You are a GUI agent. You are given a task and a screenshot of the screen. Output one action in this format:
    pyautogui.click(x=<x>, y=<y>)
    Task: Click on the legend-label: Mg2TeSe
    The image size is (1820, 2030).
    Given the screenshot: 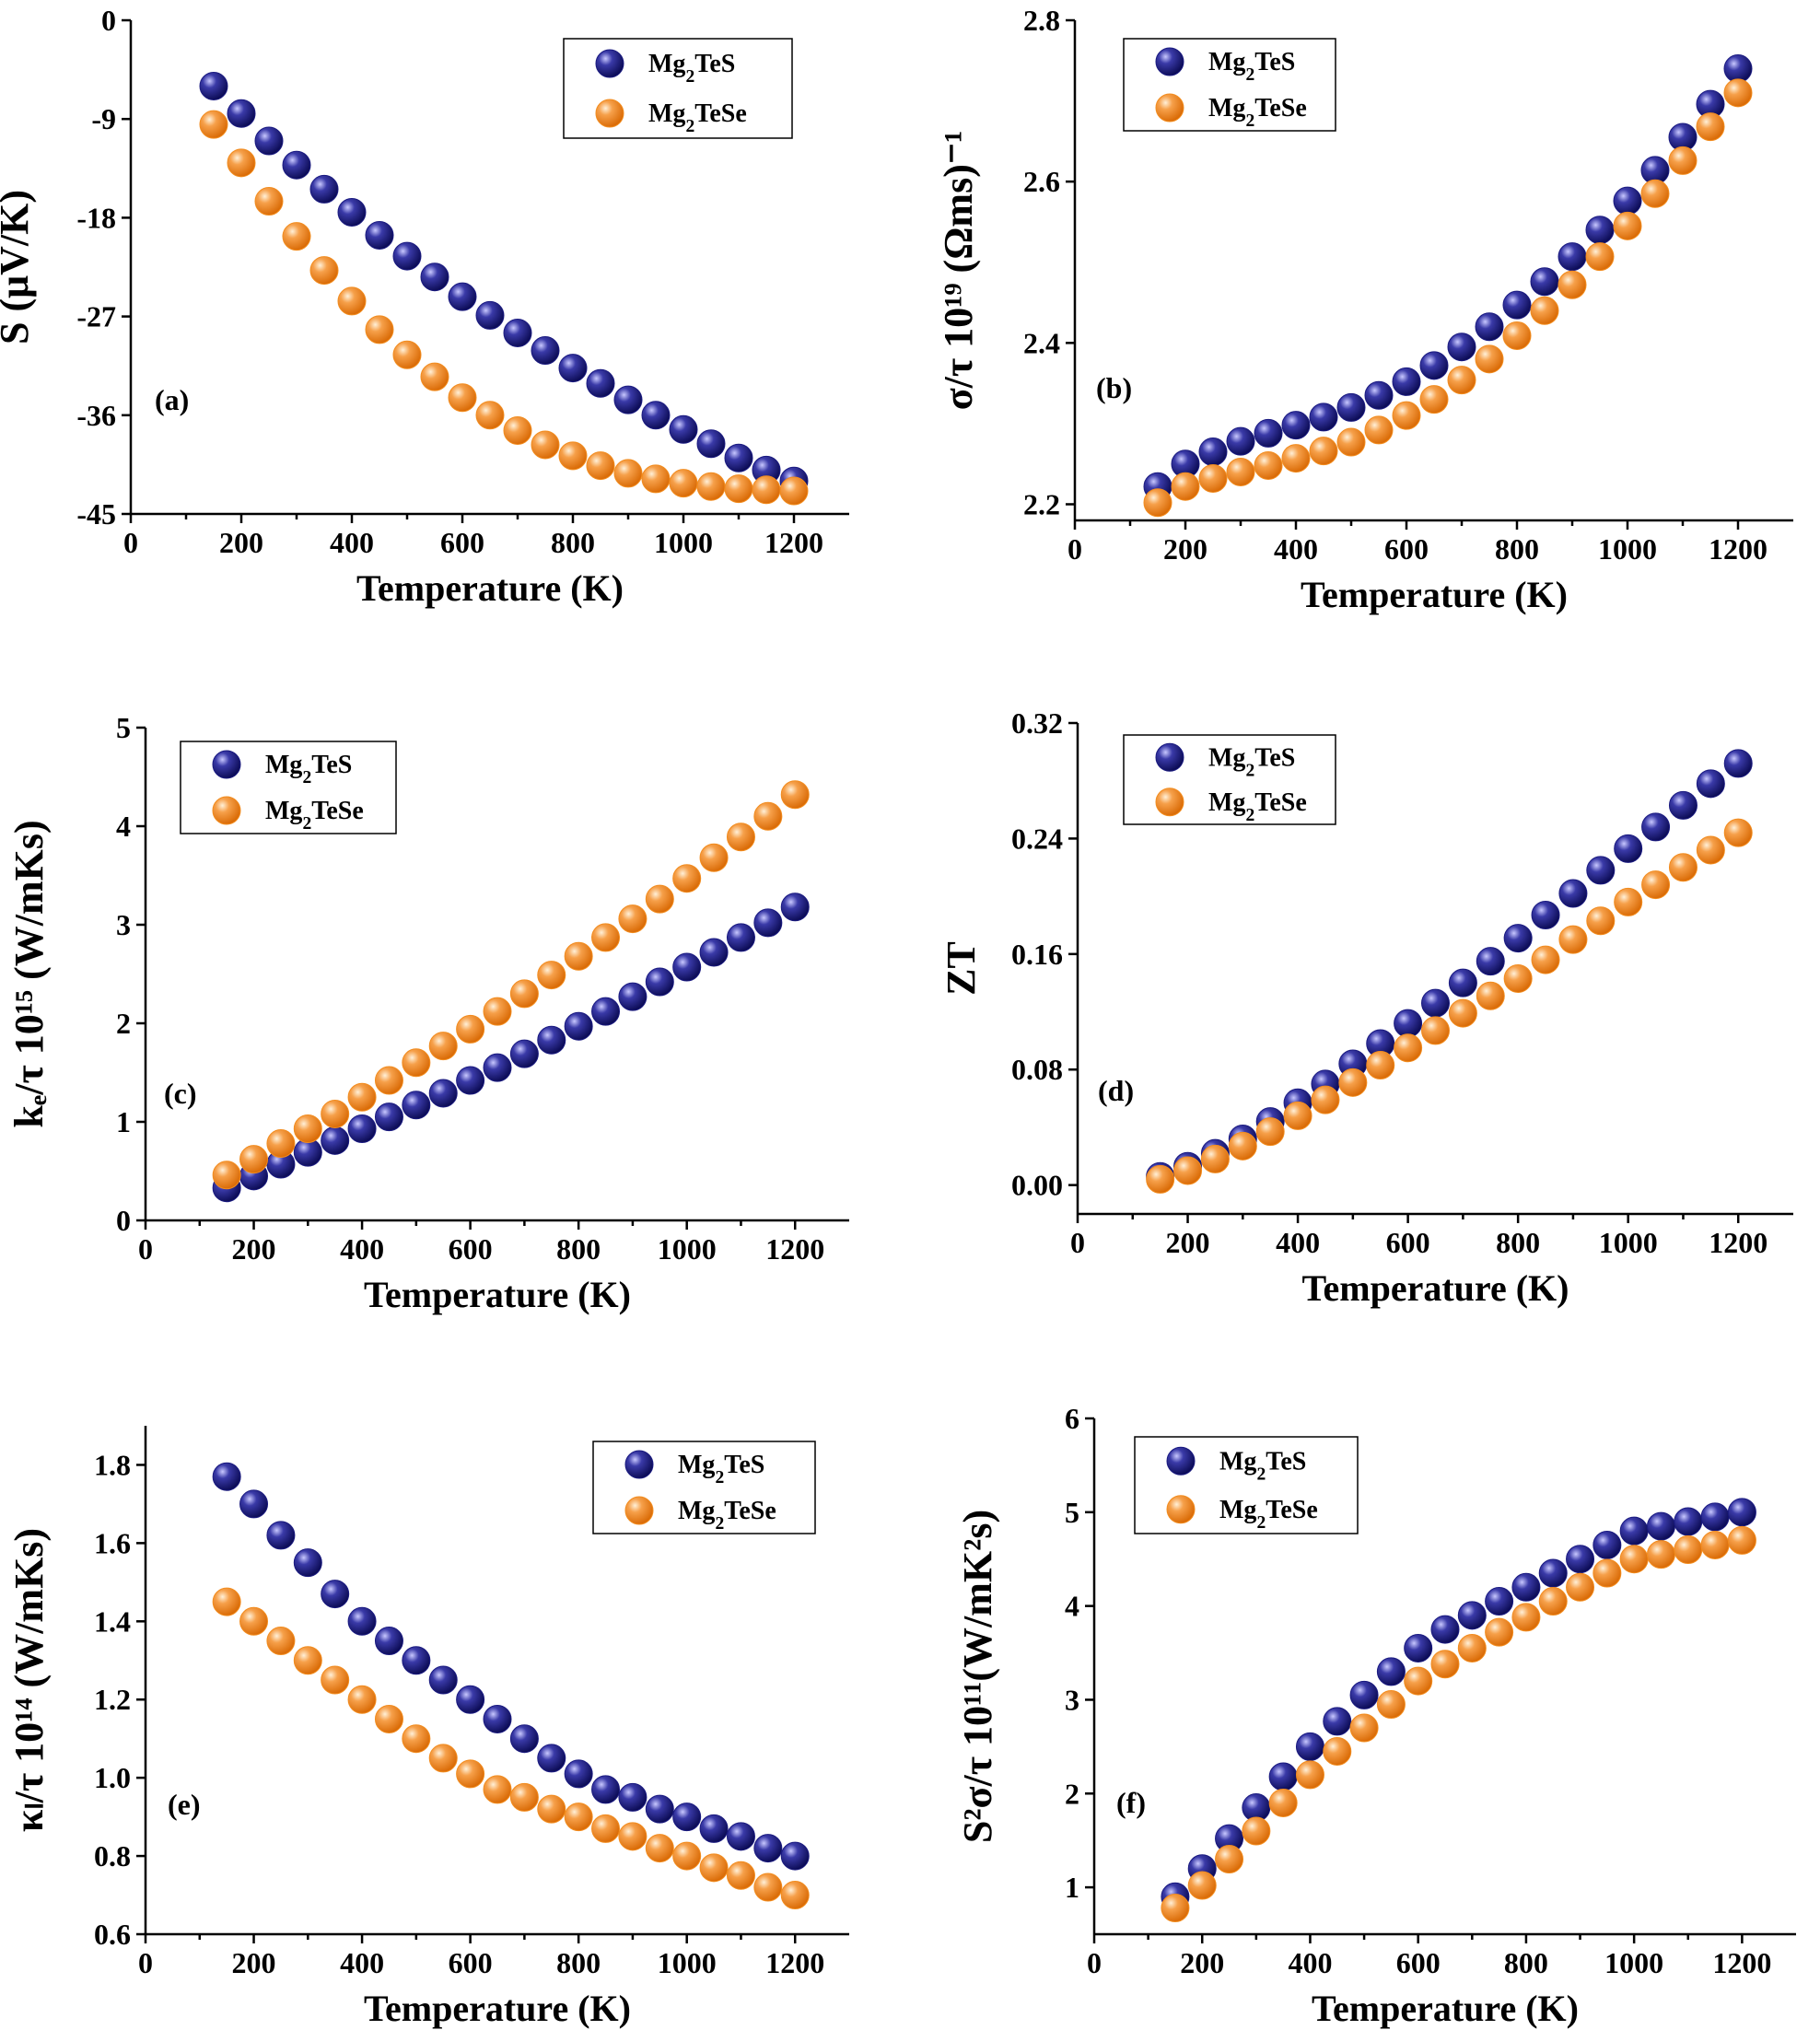 What is the action you would take?
    pyautogui.click(x=1268, y=1514)
    